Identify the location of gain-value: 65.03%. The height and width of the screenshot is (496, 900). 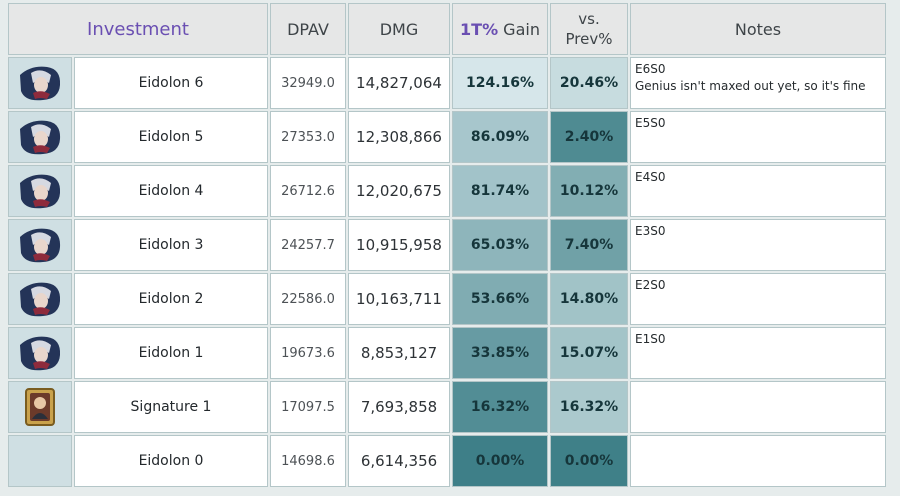
(500, 245).